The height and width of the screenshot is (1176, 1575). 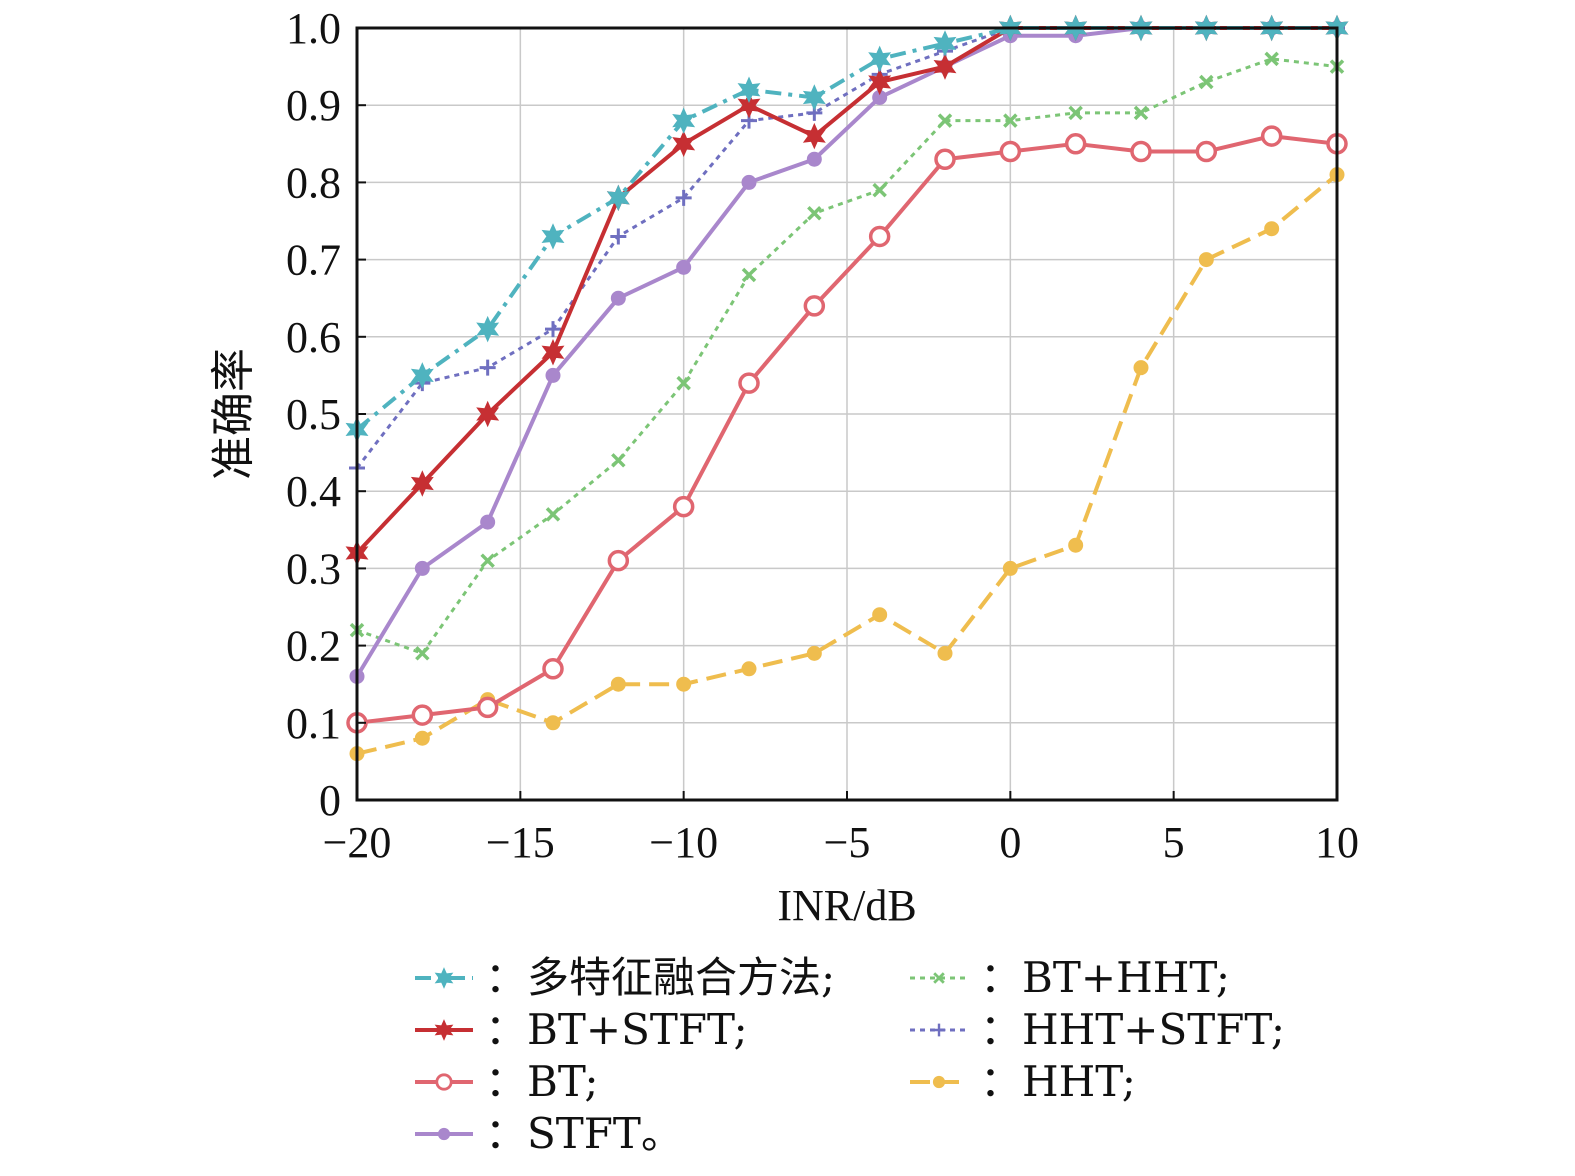 I want to click on y-tick-label: 0.9, so click(x=313, y=105).